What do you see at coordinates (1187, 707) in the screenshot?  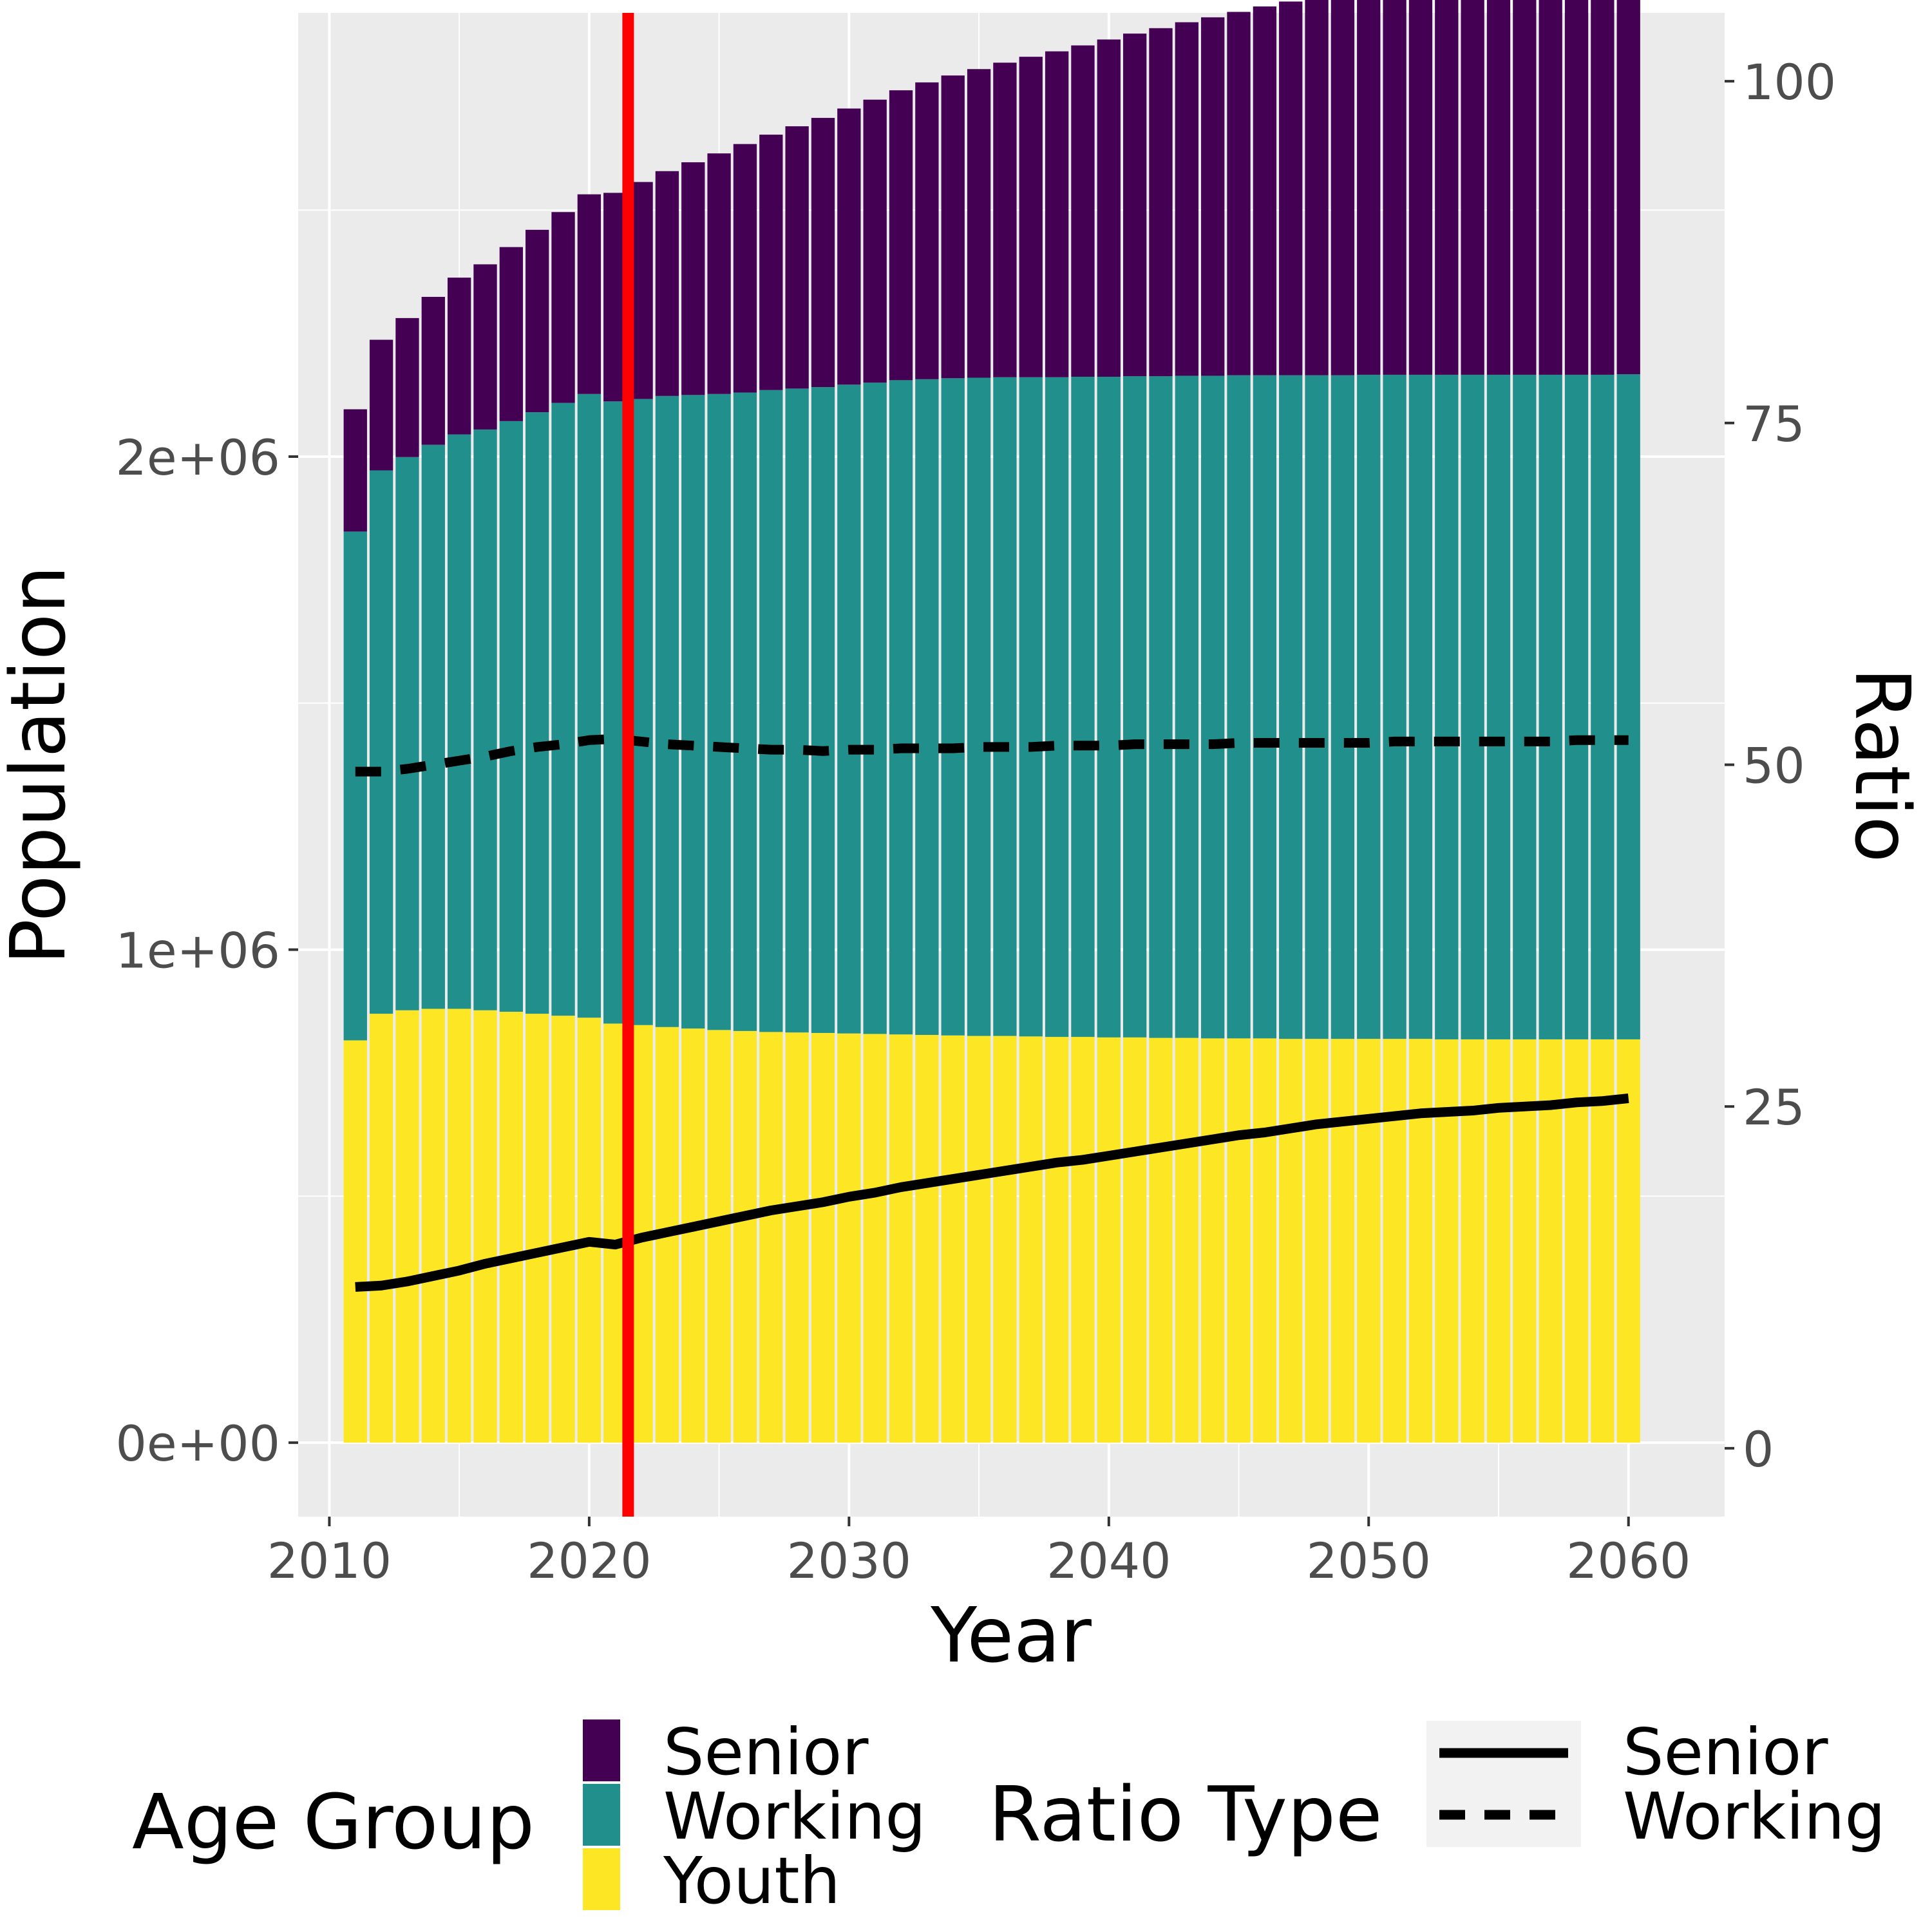 I see `bar-working-2043` at bounding box center [1187, 707].